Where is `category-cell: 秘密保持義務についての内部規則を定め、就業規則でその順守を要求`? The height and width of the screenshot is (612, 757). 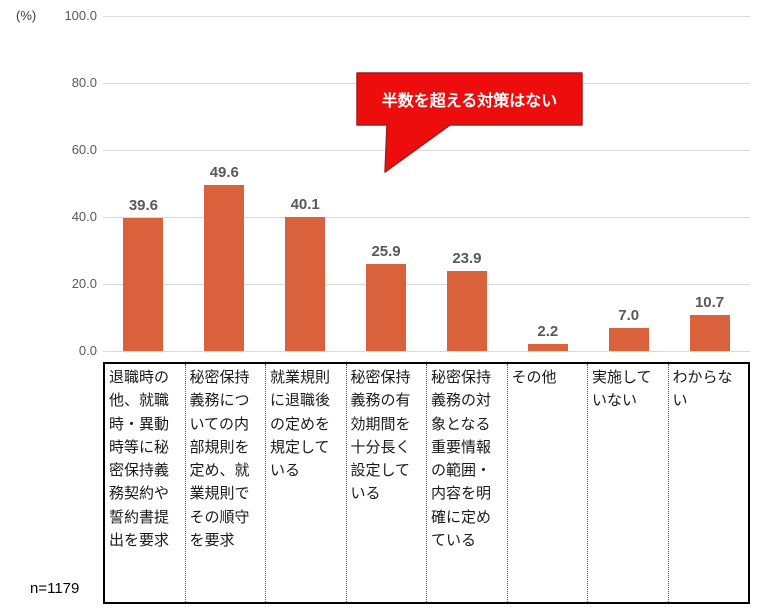
category-cell: 秘密保持義務についての内部規則を定め、就業規則でその順守を要求 is located at coordinates (225, 483).